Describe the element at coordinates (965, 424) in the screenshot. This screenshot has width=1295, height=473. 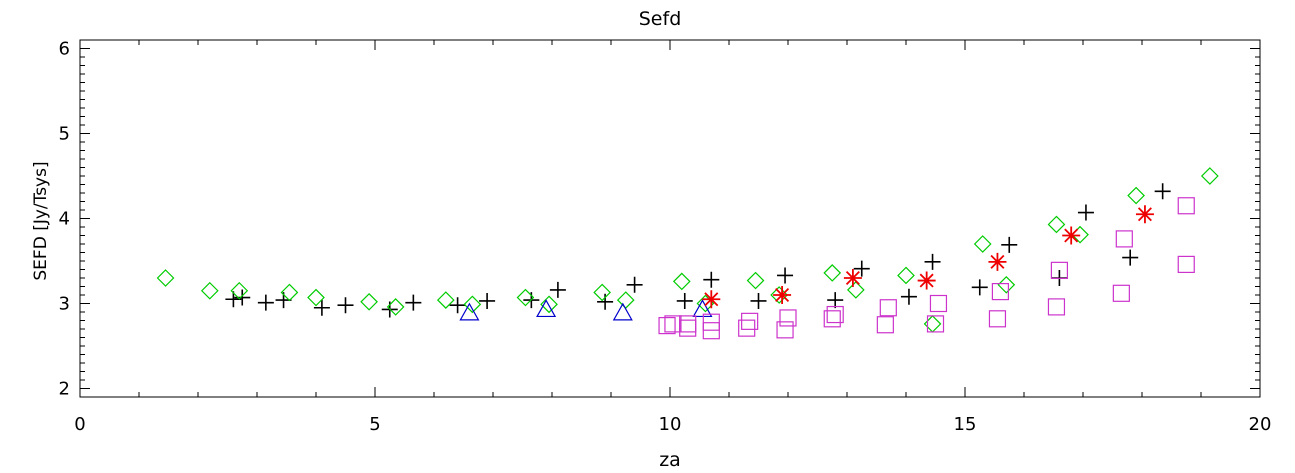
I see `x-tick-label: 15` at that location.